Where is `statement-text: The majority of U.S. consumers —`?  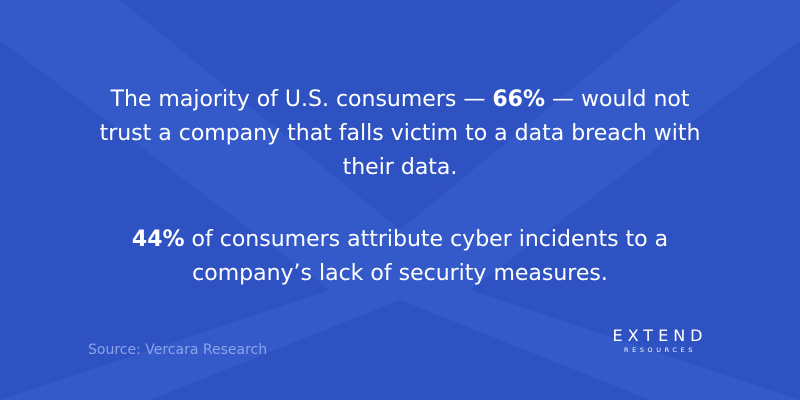
statement-text: The majority of U.S. consumers — is located at coordinates (301, 99).